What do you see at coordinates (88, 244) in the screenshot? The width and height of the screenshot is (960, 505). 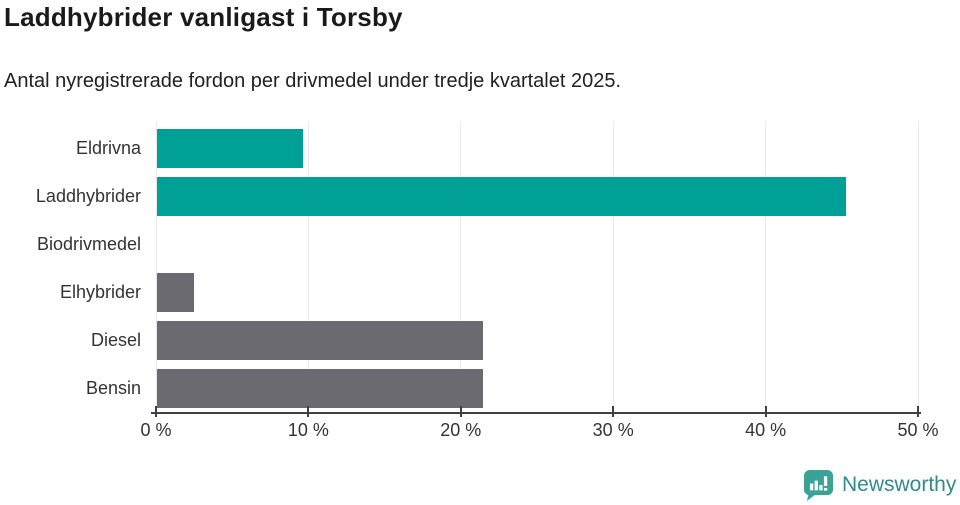 I see `category-label: Biodrivmedel` at bounding box center [88, 244].